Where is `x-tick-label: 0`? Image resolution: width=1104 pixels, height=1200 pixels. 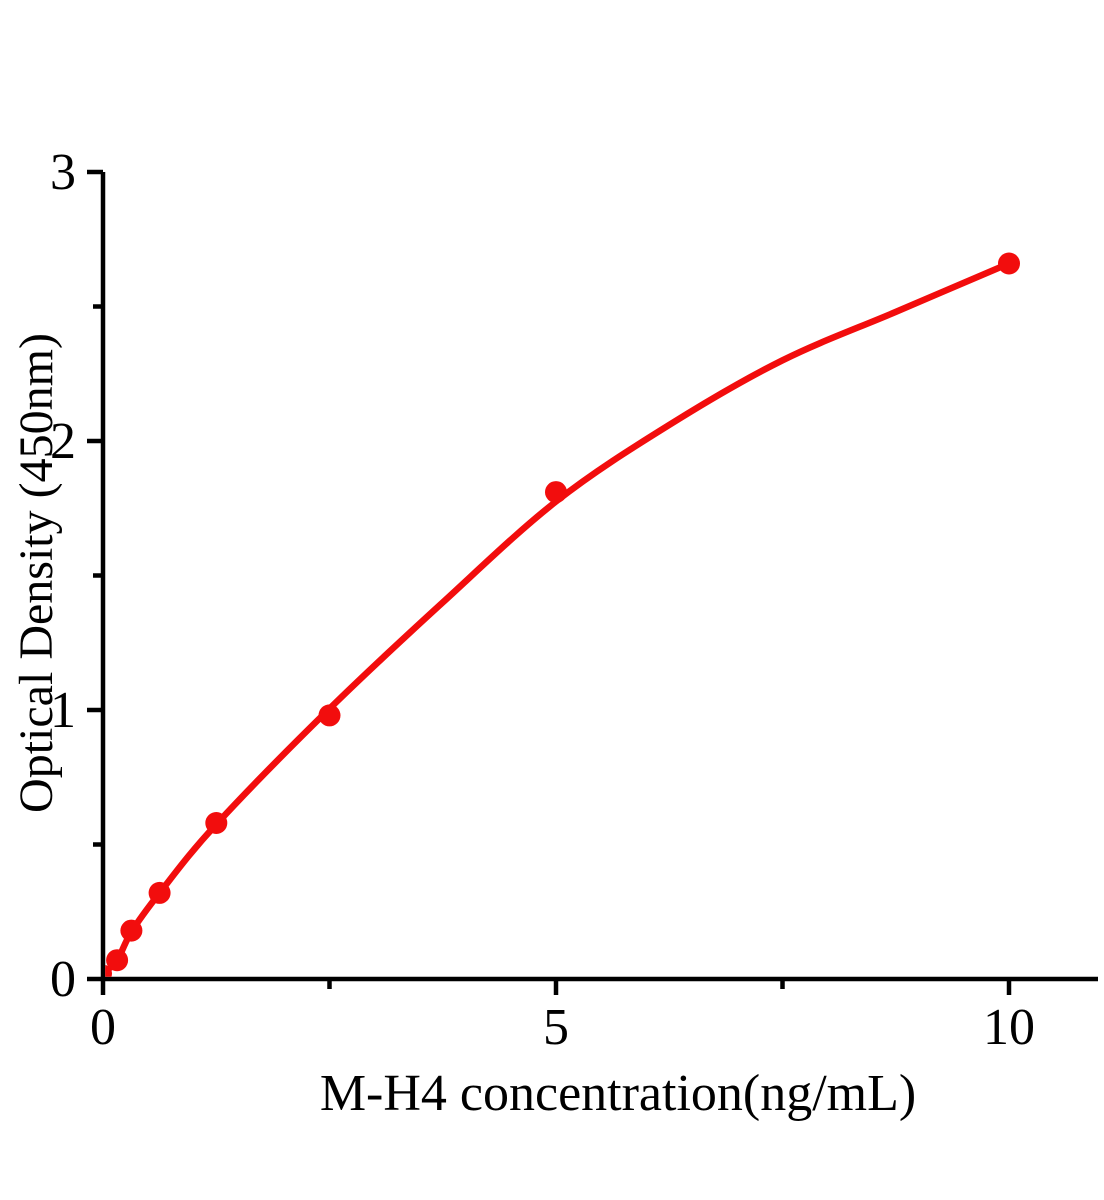
x-tick-label: 0 is located at coordinates (103, 1027).